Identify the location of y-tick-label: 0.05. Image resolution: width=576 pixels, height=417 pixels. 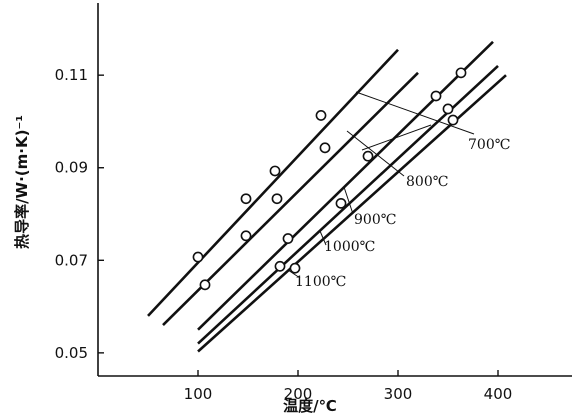
(71, 353).